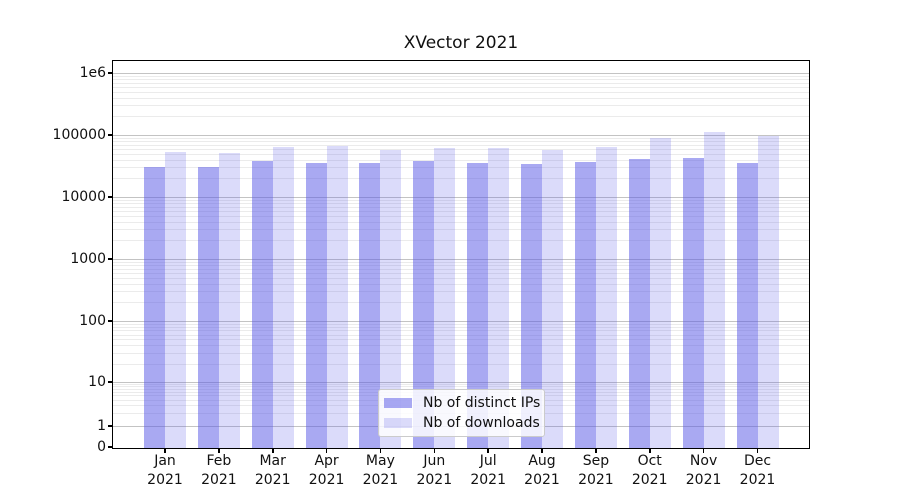 The width and height of the screenshot is (900, 500). What do you see at coordinates (703, 470) in the screenshot?
I see `x-tick-label: Nov 2021` at bounding box center [703, 470].